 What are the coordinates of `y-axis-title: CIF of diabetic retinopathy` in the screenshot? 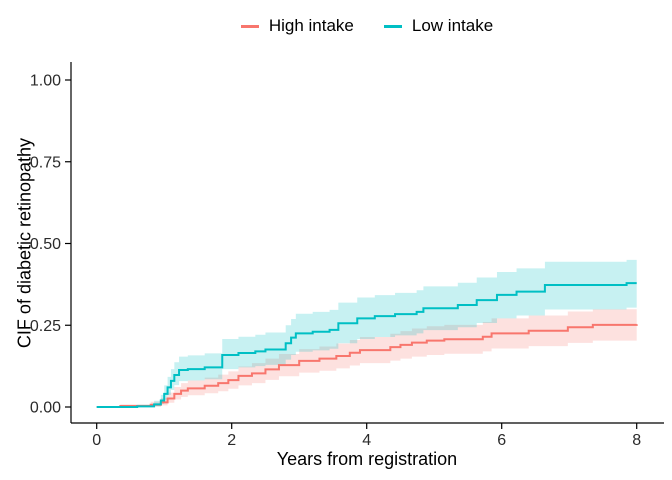 It's located at (24, 243).